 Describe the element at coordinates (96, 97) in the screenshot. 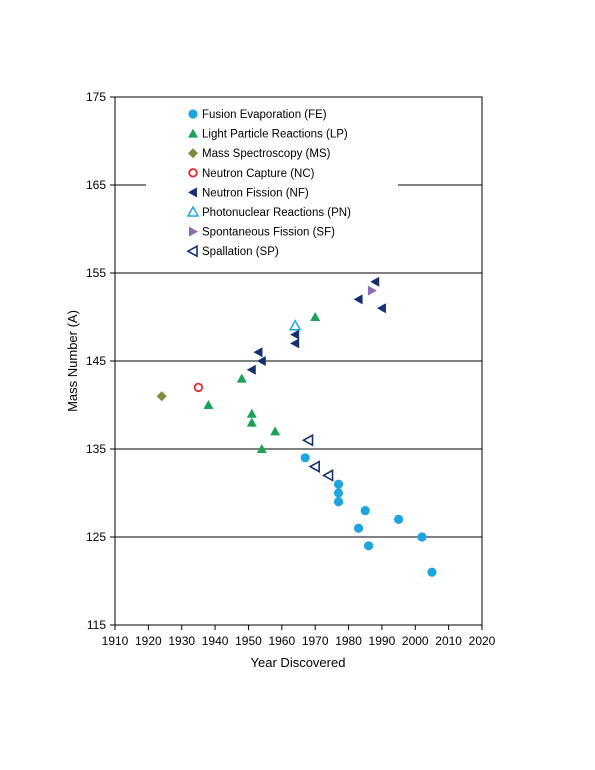

I see `y-tick-label-175: 175` at that location.